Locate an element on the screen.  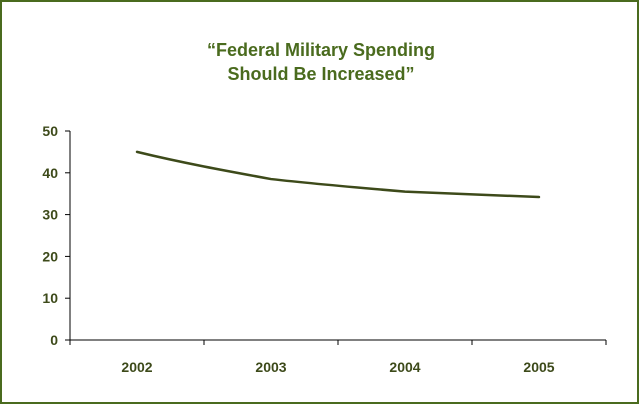
series-line is located at coordinates (338, 174).